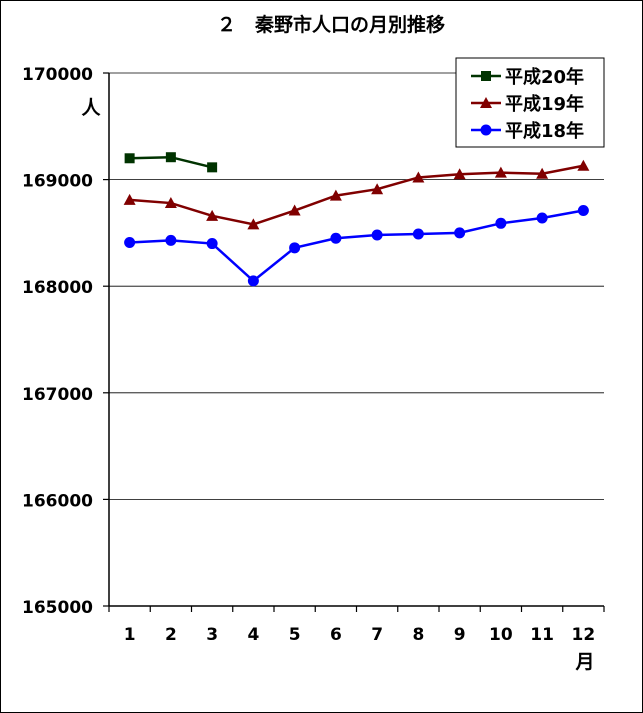 The image size is (643, 713). What do you see at coordinates (295, 635) in the screenshot?
I see `x-tick-label: 5` at bounding box center [295, 635].